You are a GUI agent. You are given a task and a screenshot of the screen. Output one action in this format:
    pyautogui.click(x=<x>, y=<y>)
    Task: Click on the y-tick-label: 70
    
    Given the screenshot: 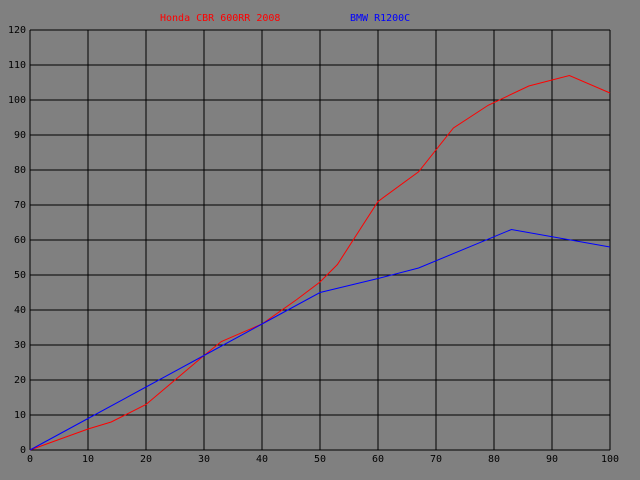 What is the action you would take?
    pyautogui.click(x=20, y=205)
    